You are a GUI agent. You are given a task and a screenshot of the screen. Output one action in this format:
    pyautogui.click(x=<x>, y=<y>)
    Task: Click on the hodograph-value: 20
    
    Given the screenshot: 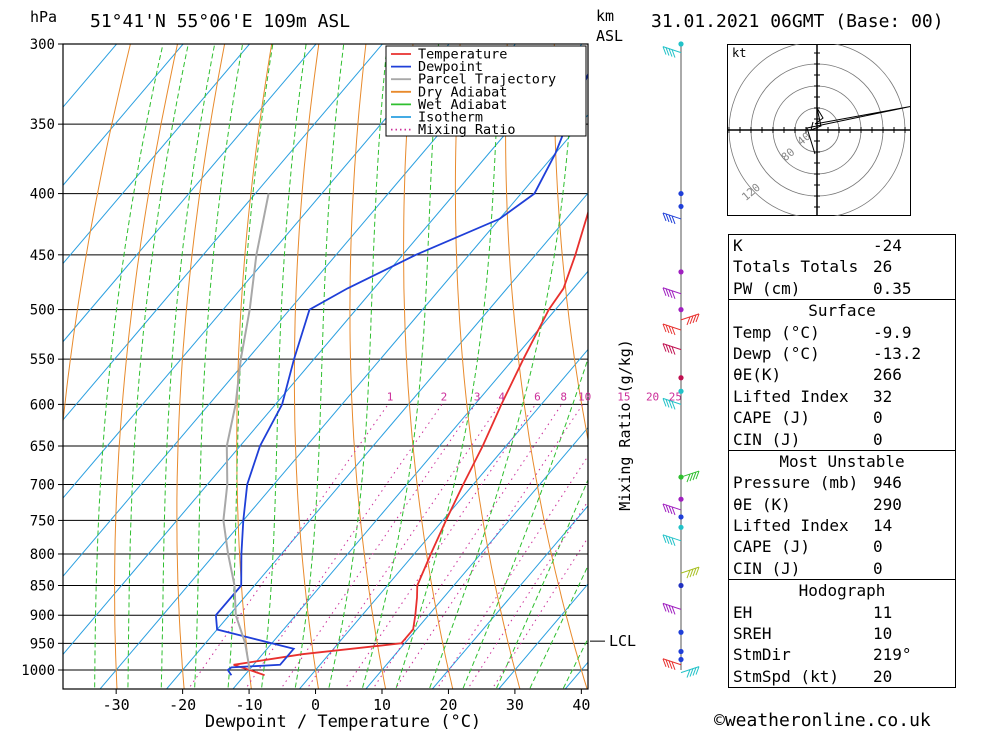 What is the action you would take?
    pyautogui.click(x=883, y=676)
    